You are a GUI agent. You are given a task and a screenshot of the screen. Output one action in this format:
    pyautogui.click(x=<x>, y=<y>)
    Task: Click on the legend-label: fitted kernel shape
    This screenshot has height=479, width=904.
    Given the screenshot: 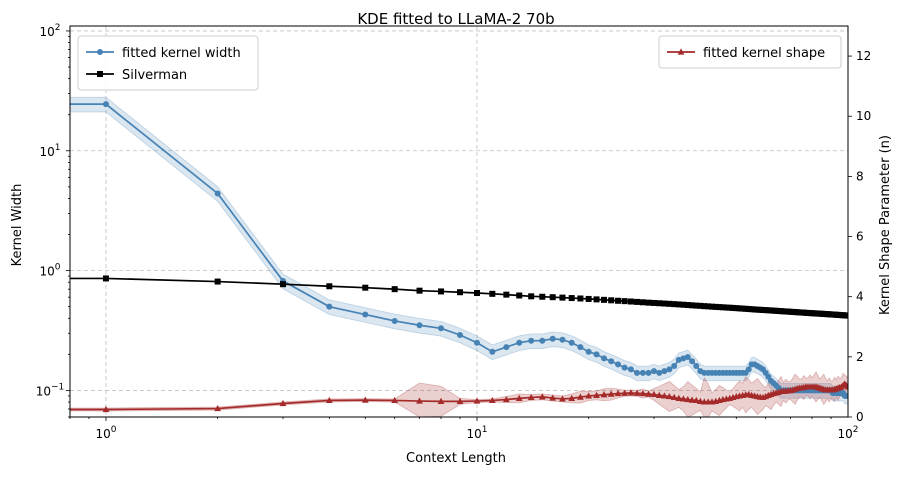 What is the action you would take?
    pyautogui.click(x=764, y=53)
    